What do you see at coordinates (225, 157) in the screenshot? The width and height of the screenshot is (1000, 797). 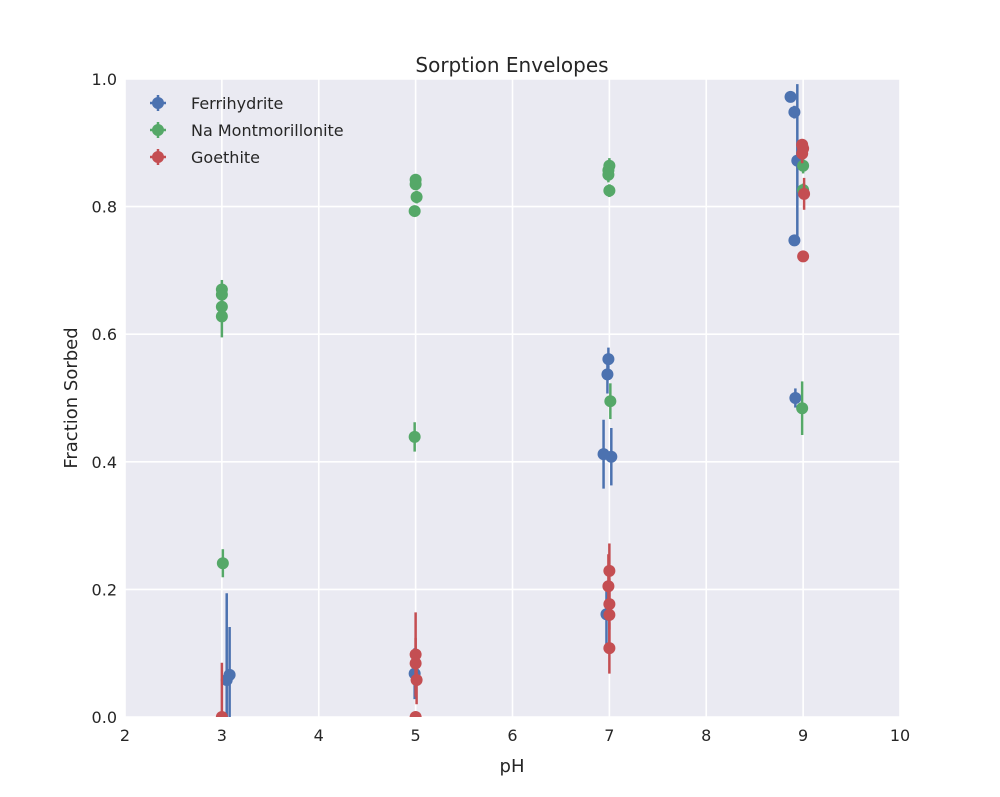 I see `legend-label: Goethite` at bounding box center [225, 157].